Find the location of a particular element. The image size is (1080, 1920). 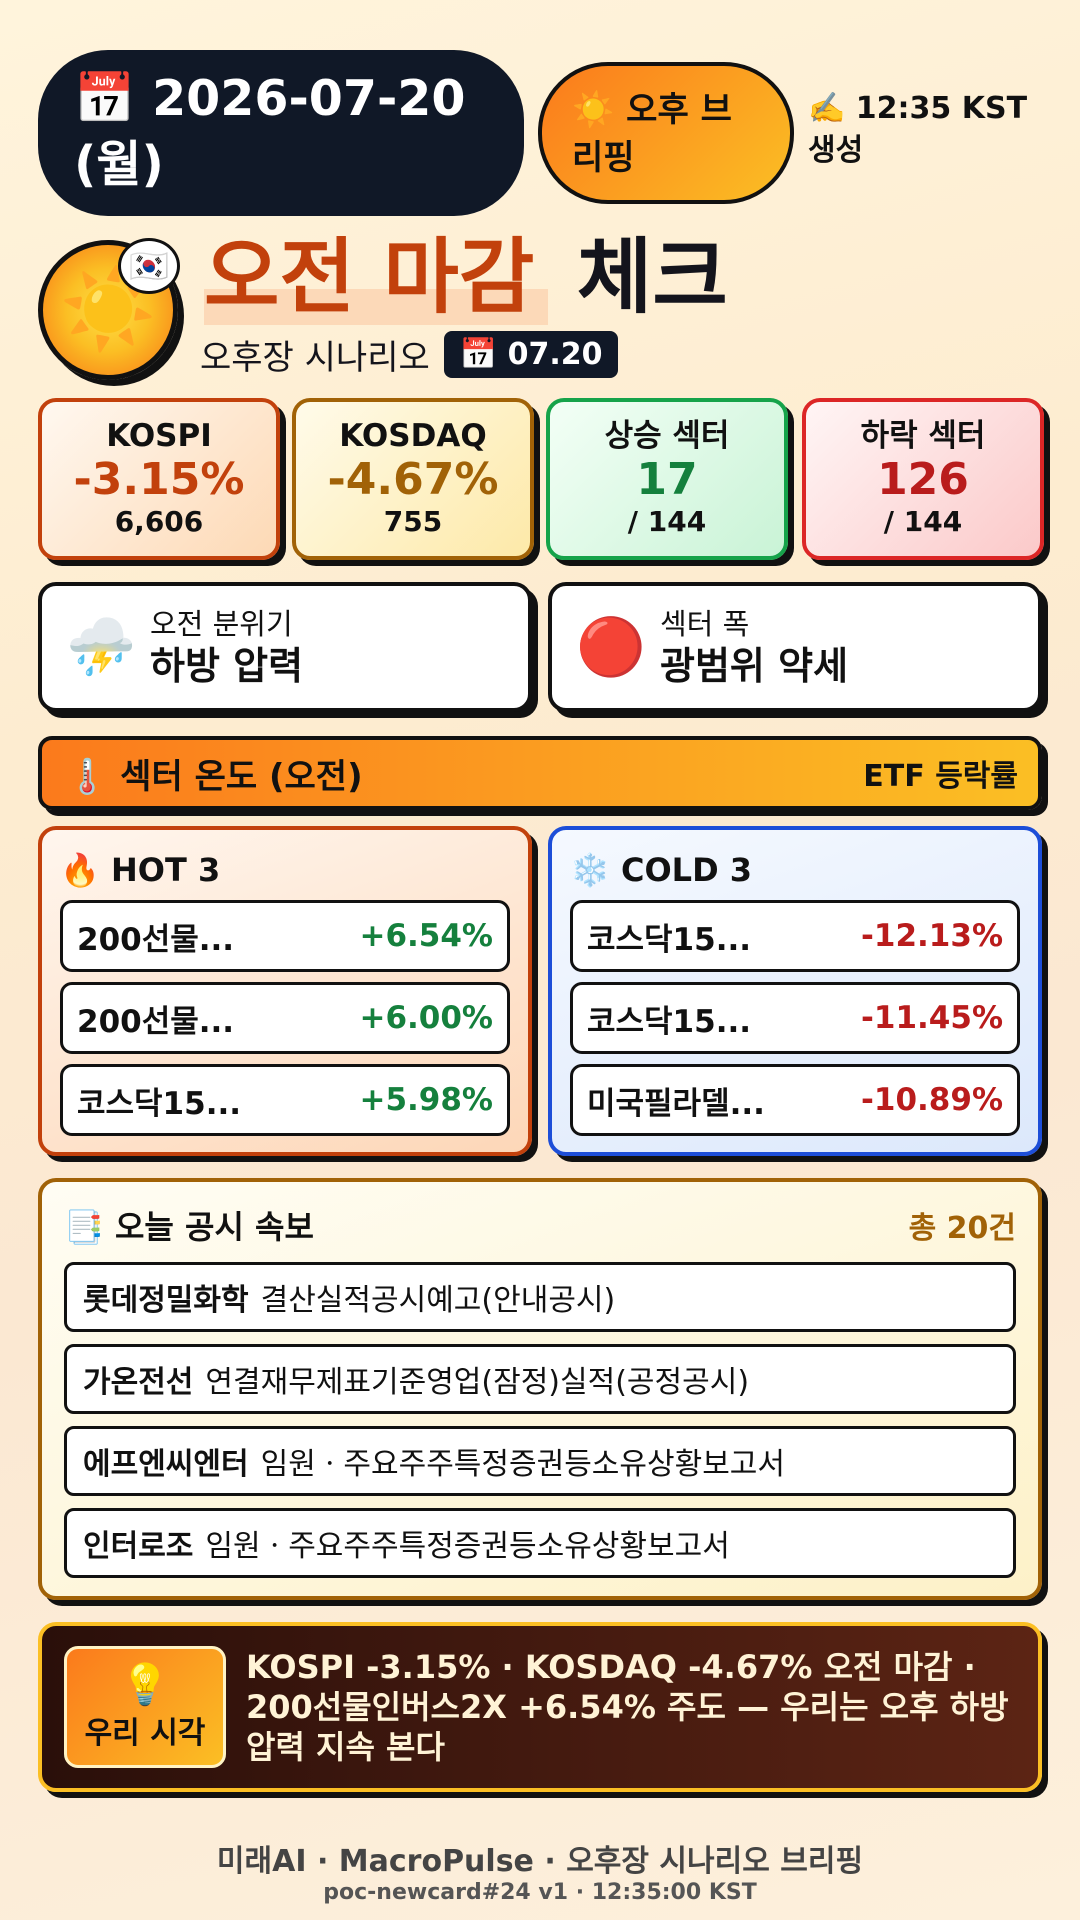

etf-change: +6.00% is located at coordinates (426, 1018).